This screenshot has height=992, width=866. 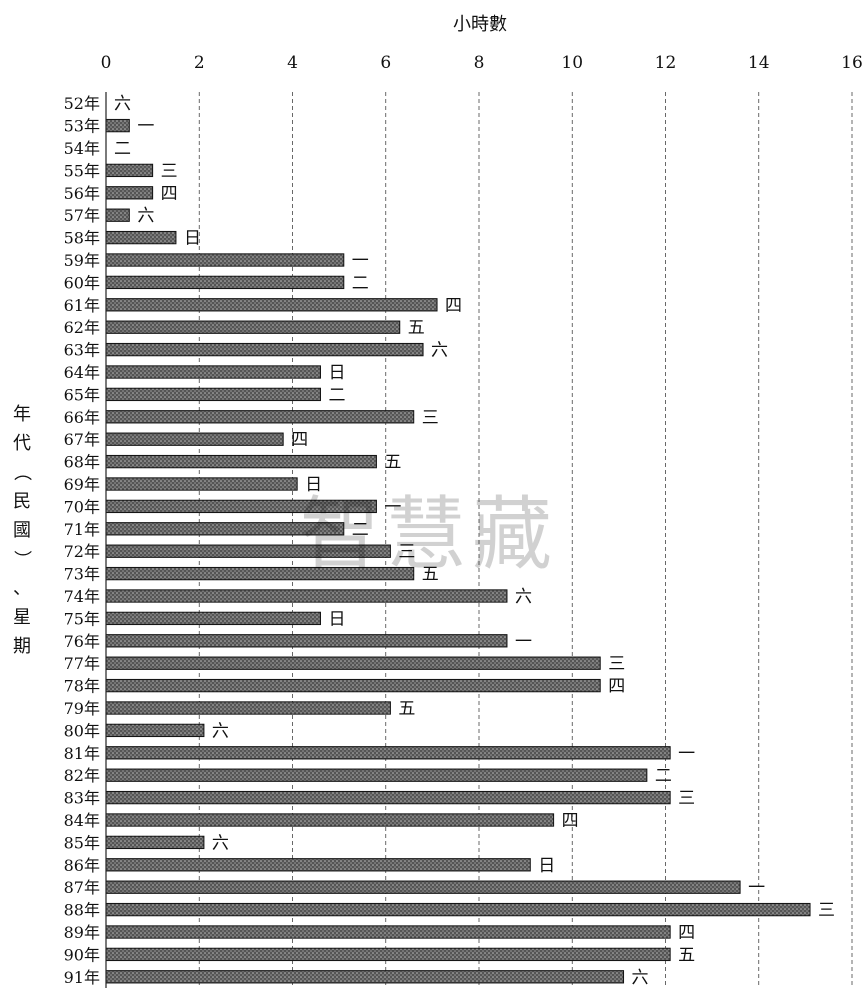 I want to click on category-label: 74年, so click(x=82, y=596).